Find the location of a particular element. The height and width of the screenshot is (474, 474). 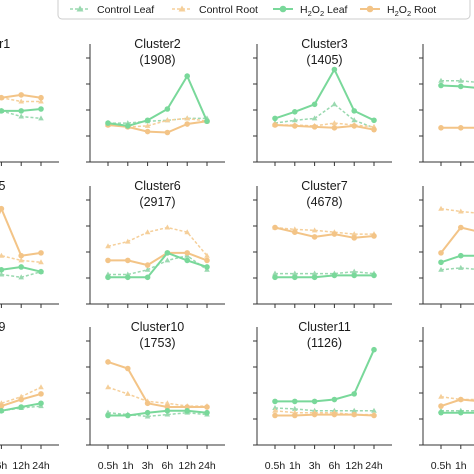

panel-cluster7: Cluster7 (4678) is located at coordinates (322, 243).